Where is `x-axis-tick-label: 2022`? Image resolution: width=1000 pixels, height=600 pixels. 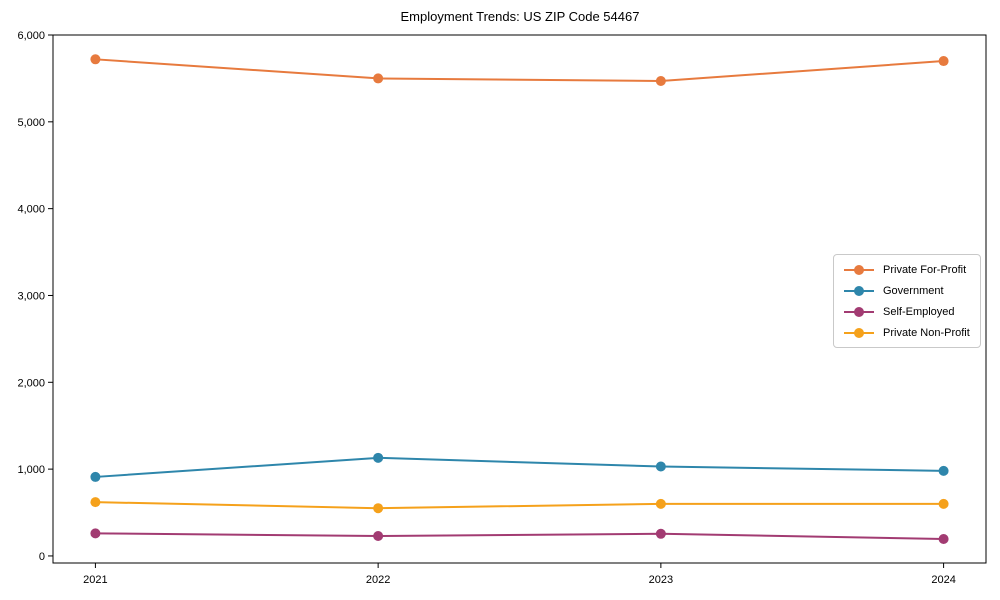 x-axis-tick-label: 2022 is located at coordinates (378, 580).